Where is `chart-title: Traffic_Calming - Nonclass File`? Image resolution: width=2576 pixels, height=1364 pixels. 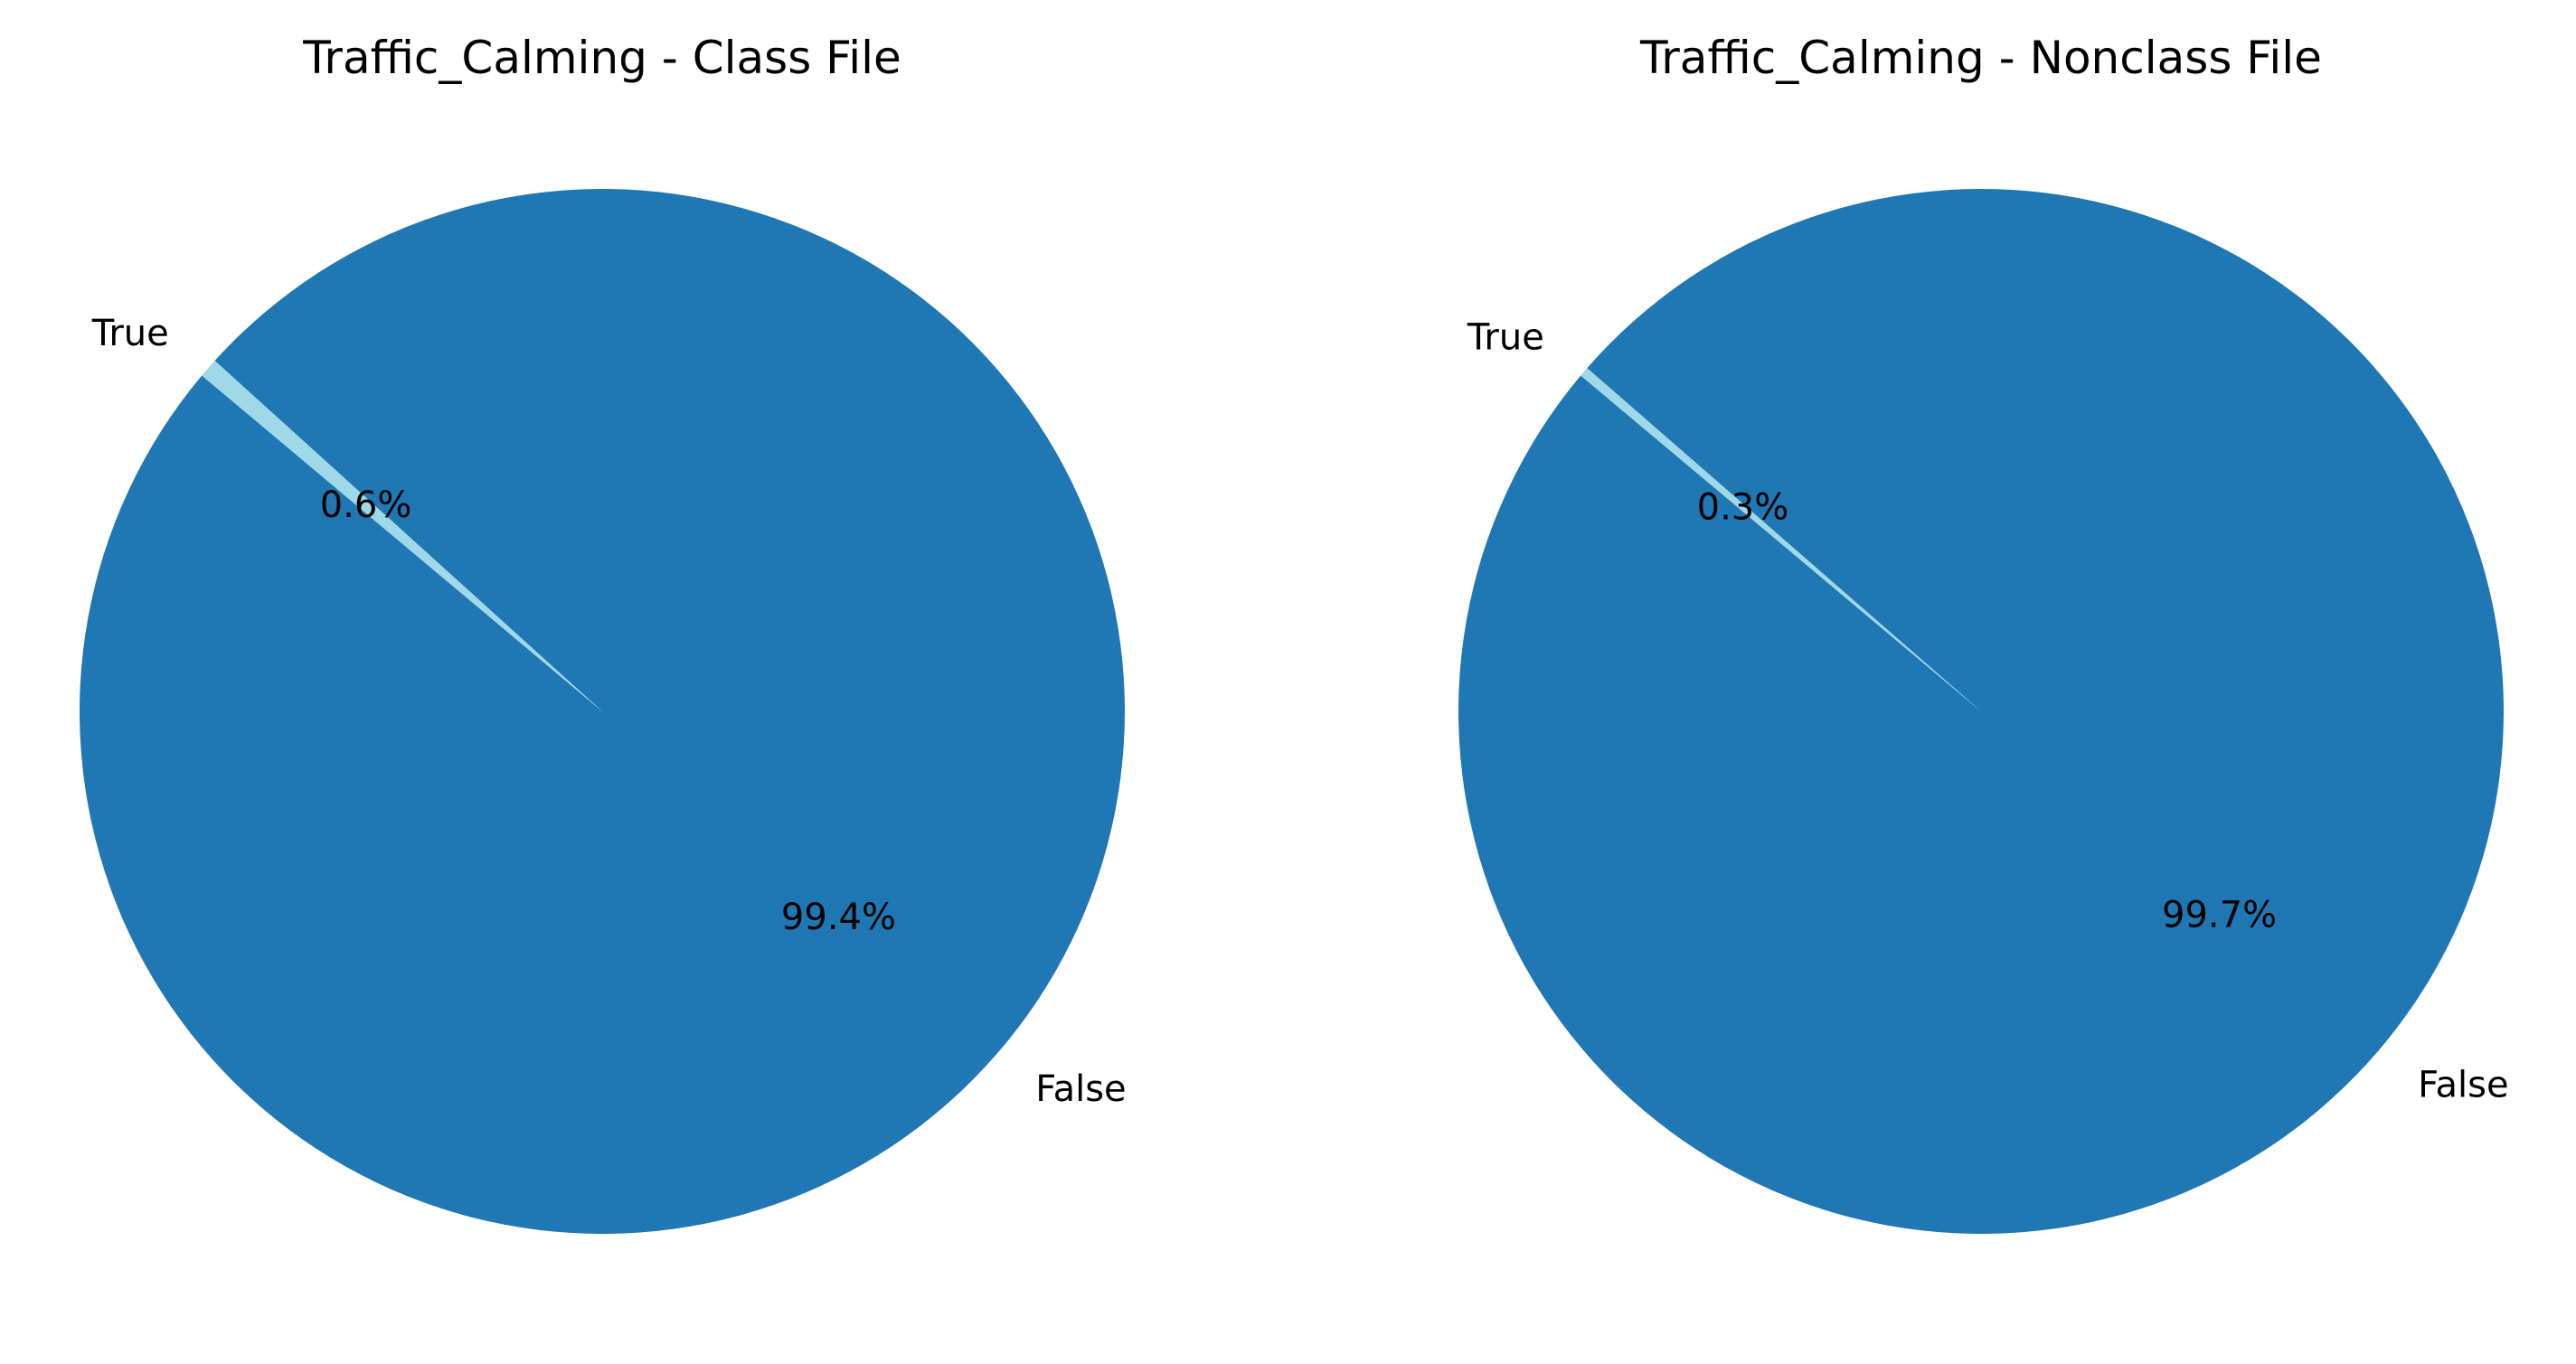
chart-title: Traffic_Calming - Nonclass File is located at coordinates (1981, 58).